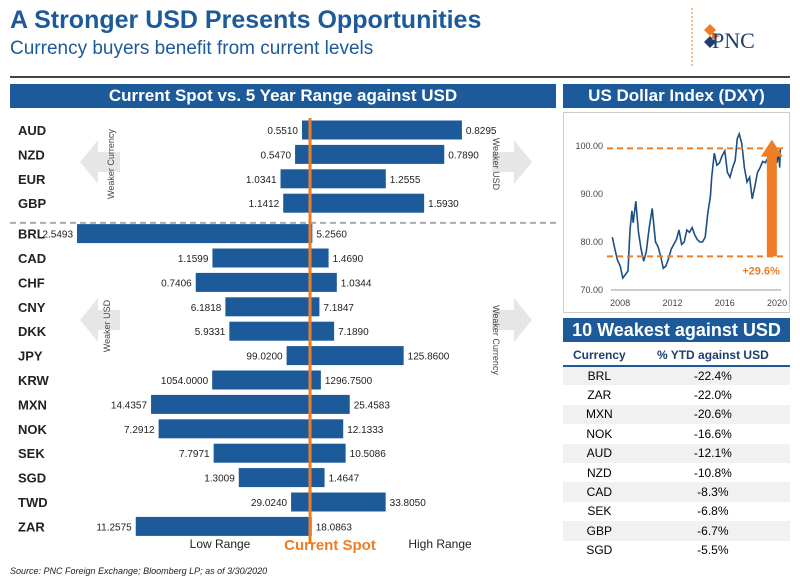  What do you see at coordinates (34, 380) in the screenshot?
I see `currency-label-krw: KRW` at bounding box center [34, 380].